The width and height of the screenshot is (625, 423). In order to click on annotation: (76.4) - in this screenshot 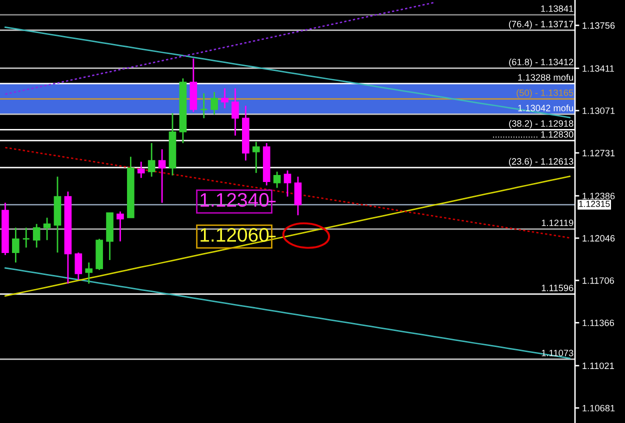, I will do `click(523, 25)`.